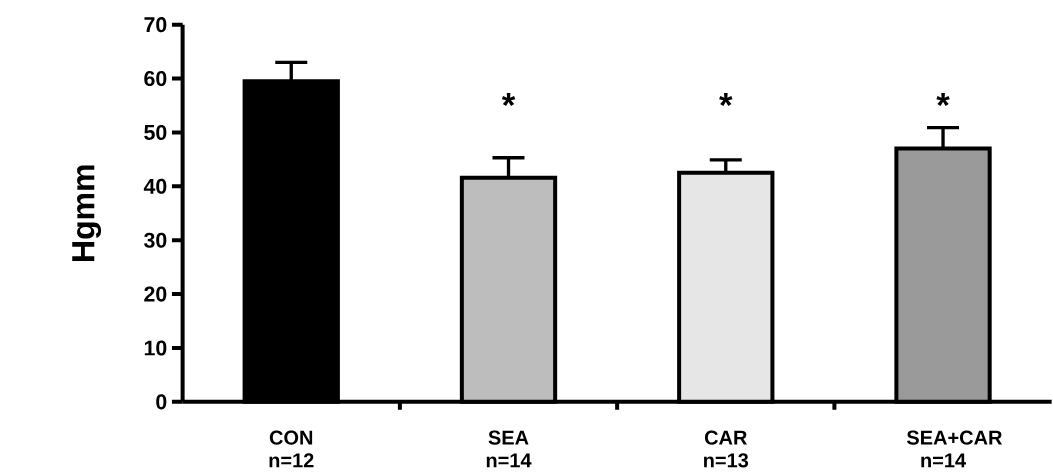 The height and width of the screenshot is (476, 1053). I want to click on x-tick-label: SEA+CAR n=14, so click(954, 449).